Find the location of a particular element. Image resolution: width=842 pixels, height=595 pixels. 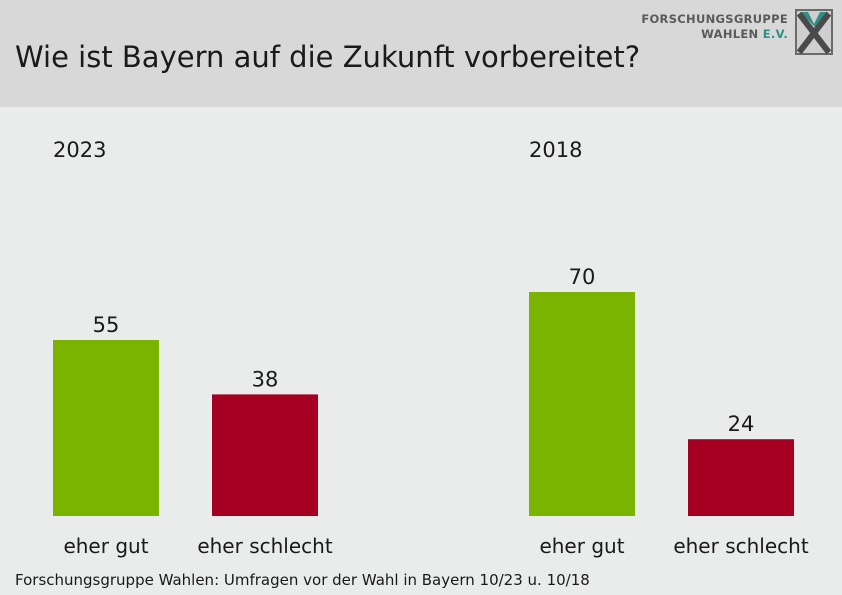

logo-text: FORSCHUNGSGRUPPE WAHLEN E.V. is located at coordinates (714, 27).